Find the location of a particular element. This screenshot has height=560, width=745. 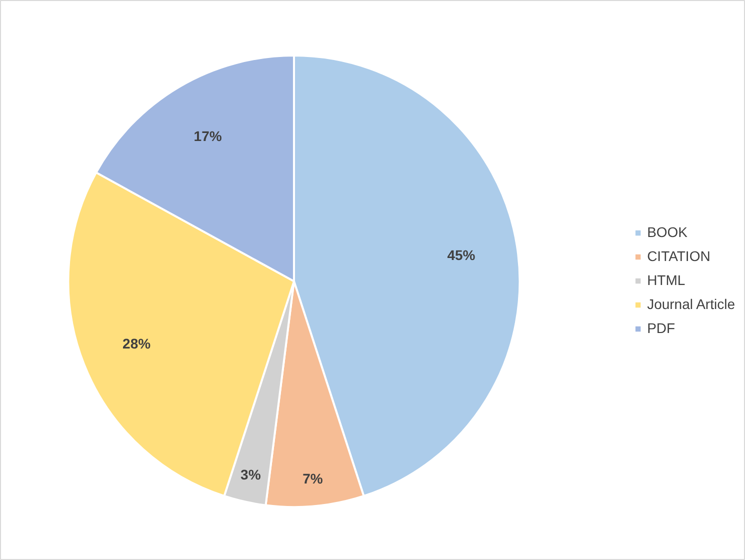

data-label: 17% is located at coordinates (208, 136).